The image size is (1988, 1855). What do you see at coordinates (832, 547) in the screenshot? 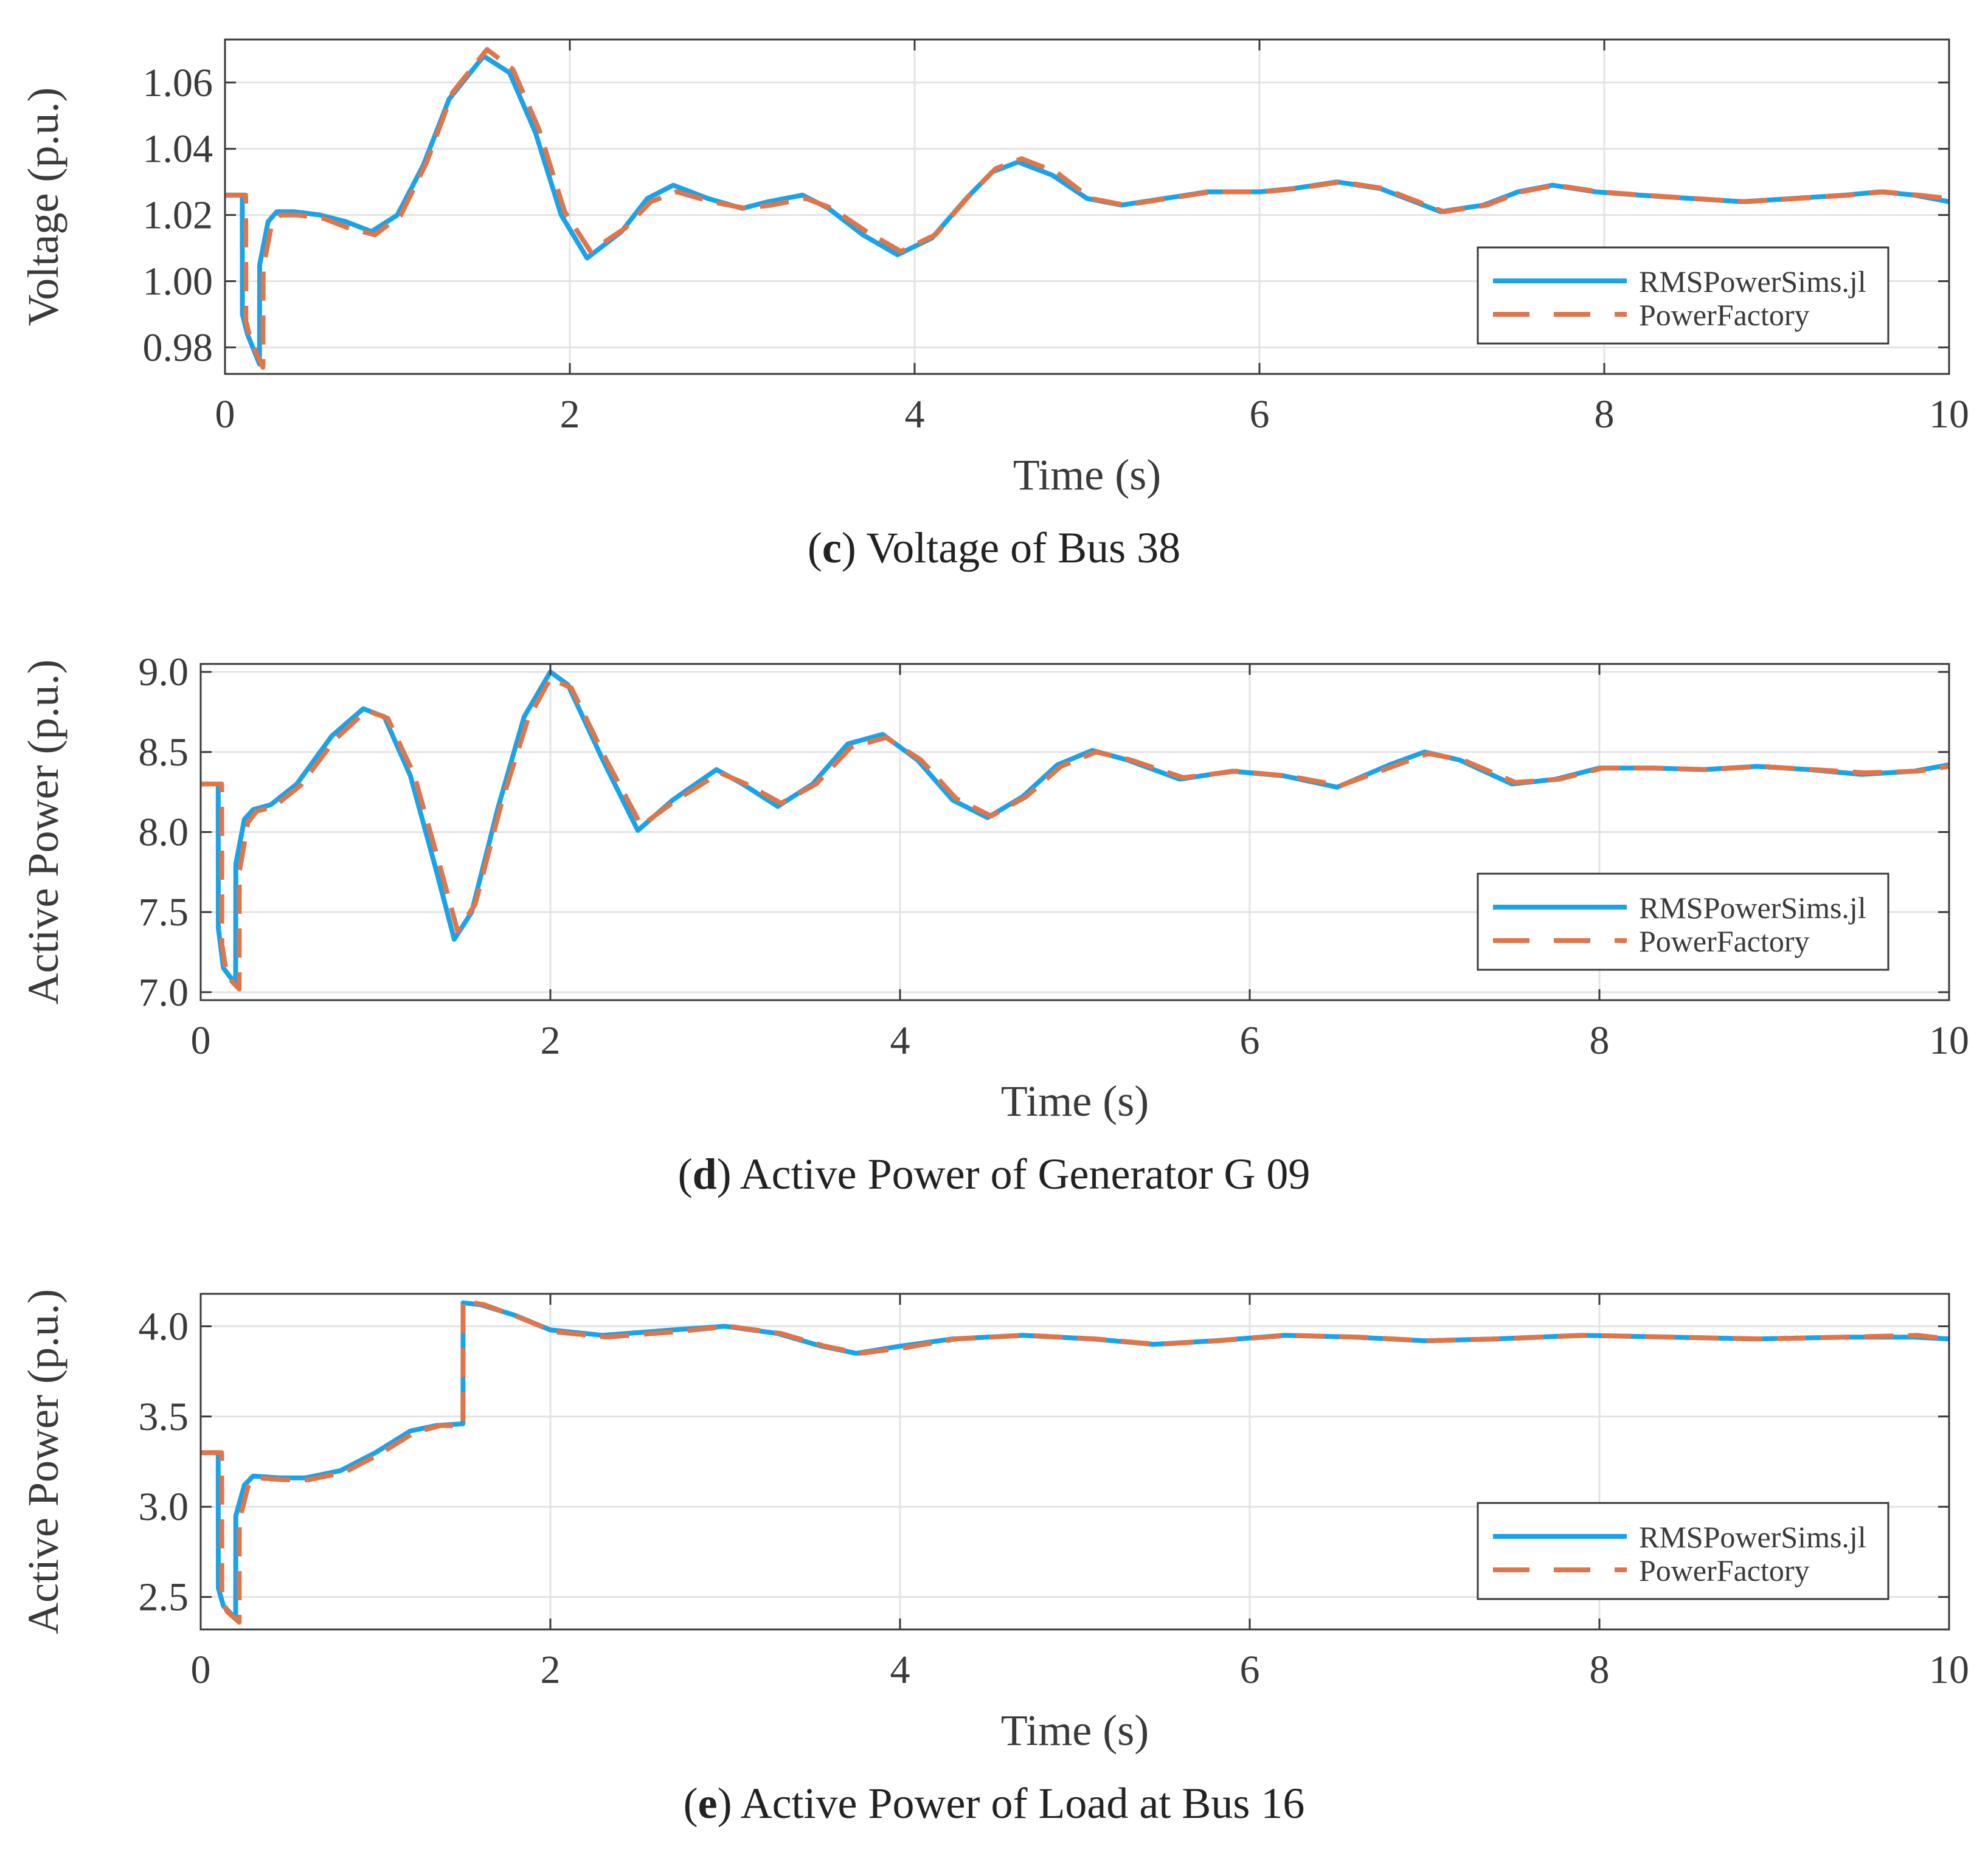
I see `caption-c-label: c` at bounding box center [832, 547].